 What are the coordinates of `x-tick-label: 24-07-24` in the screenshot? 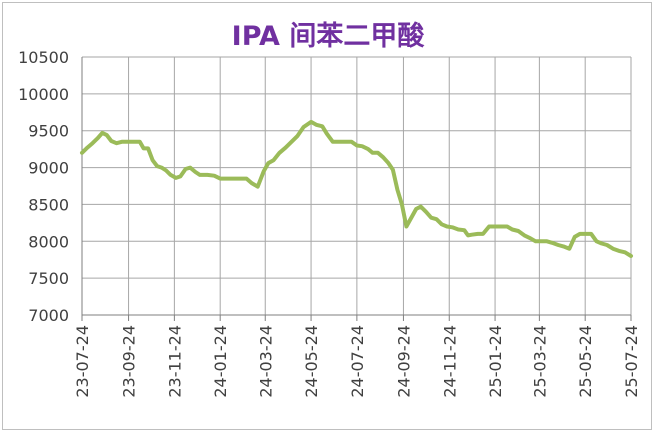 It's located at (357, 361).